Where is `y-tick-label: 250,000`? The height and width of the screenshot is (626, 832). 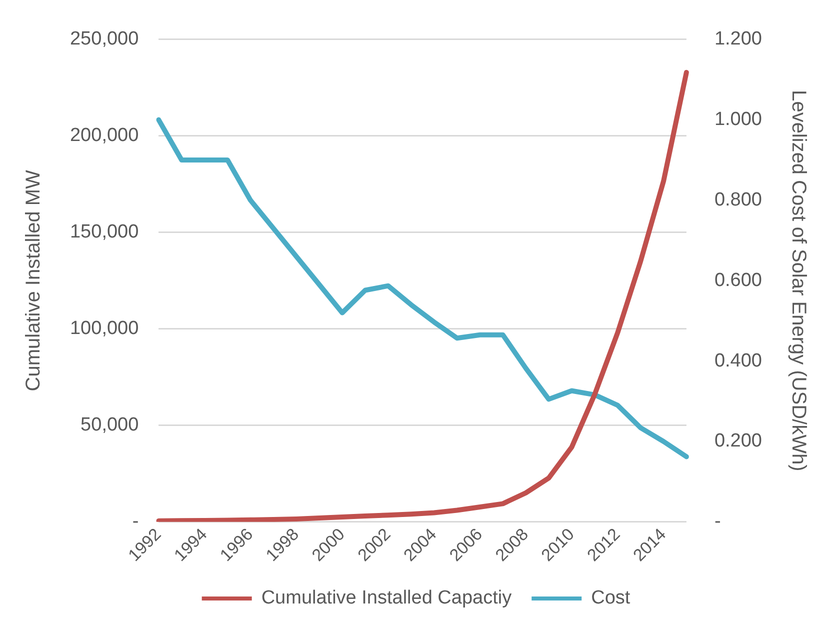
y-tick-label: 250,000 is located at coordinates (104, 39).